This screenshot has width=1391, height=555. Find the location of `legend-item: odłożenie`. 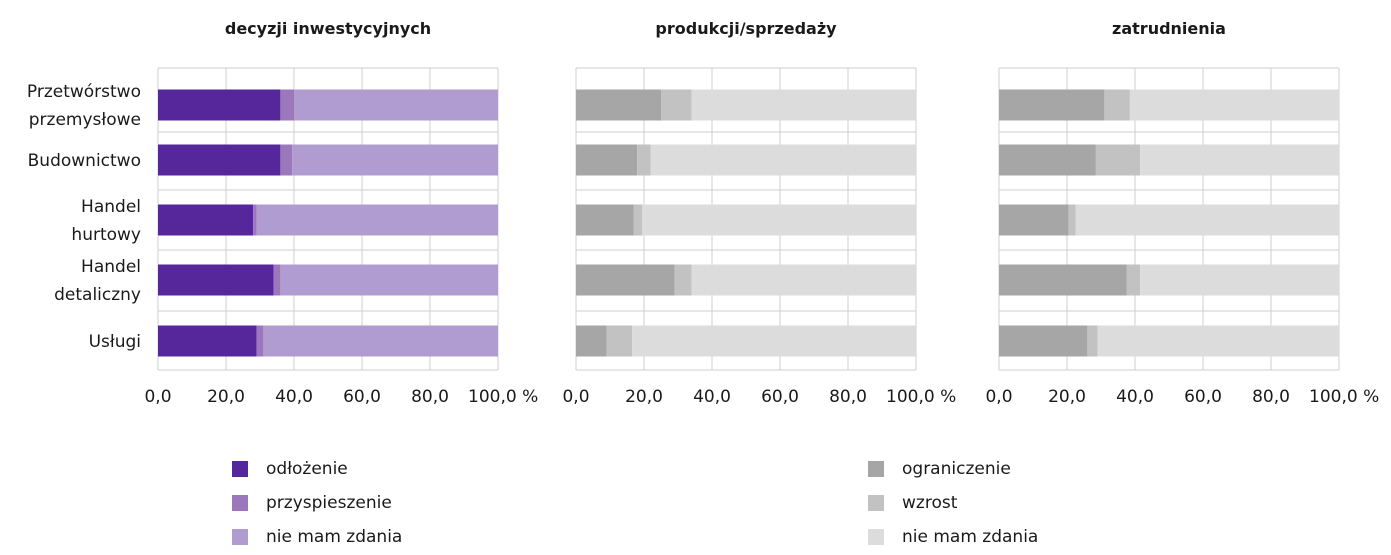

legend-item: odłożenie is located at coordinates (317, 469).